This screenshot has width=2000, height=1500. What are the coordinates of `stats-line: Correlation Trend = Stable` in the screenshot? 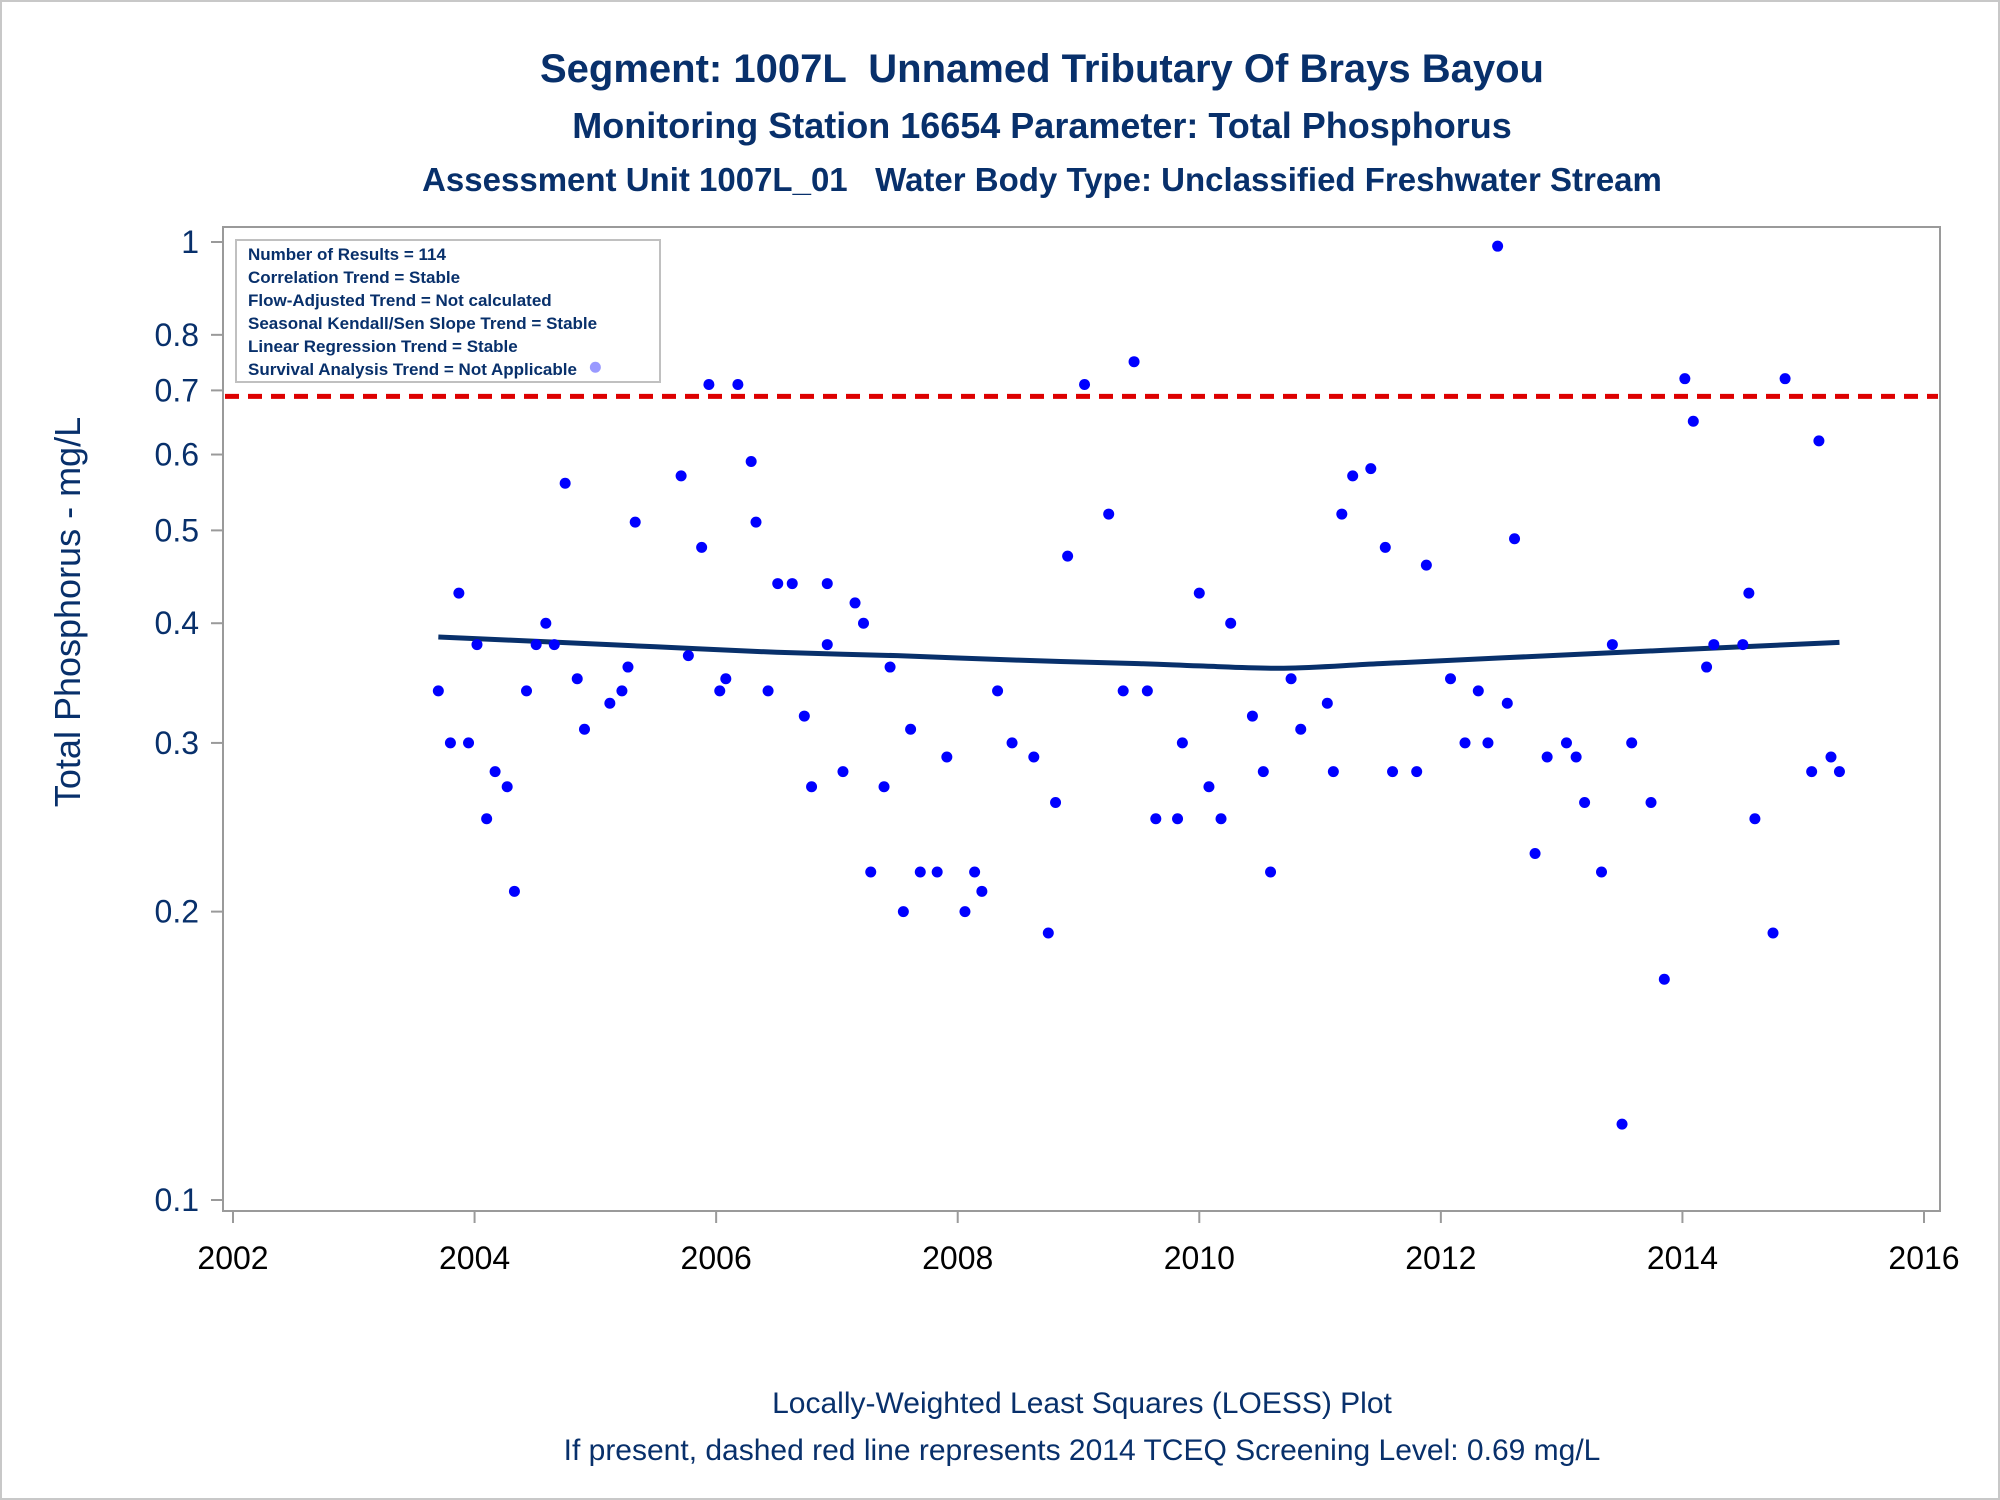 It's located at (354, 277).